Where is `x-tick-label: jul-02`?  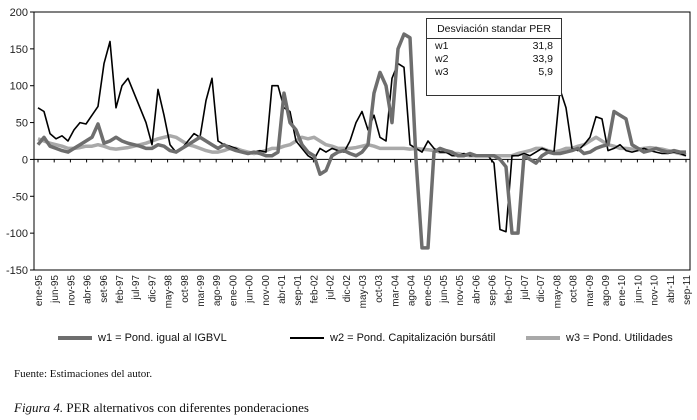 x-tick-label: jul-02 is located at coordinates (331, 288).